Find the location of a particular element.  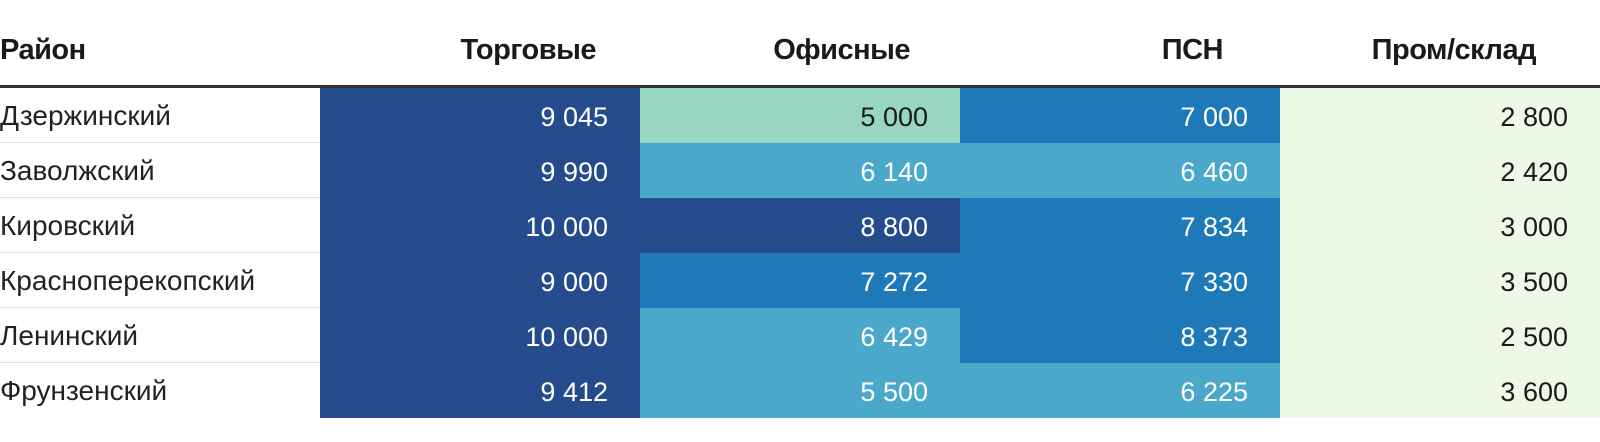

cell-office: 5 500 is located at coordinates (800, 390).